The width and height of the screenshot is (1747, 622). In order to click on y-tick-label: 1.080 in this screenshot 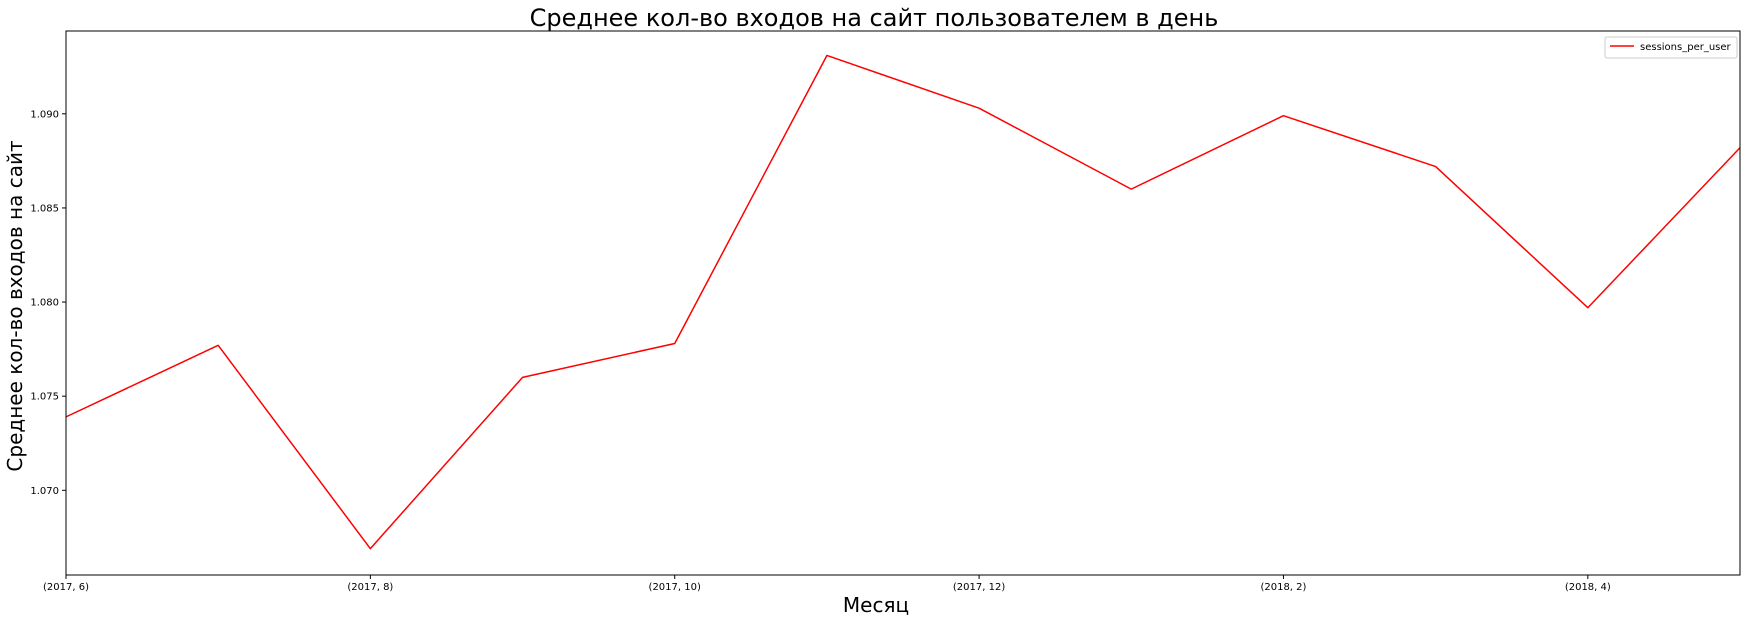, I will do `click(44, 303)`.